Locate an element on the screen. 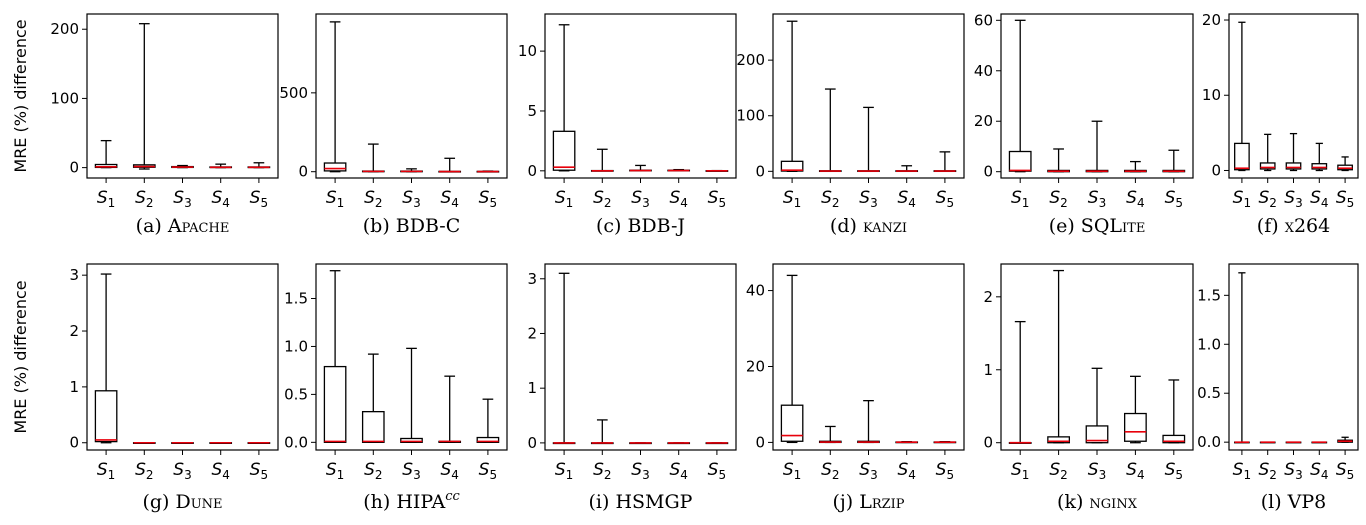 The height and width of the screenshot is (525, 1366). y-tick-label: 1 is located at coordinates (988, 370).